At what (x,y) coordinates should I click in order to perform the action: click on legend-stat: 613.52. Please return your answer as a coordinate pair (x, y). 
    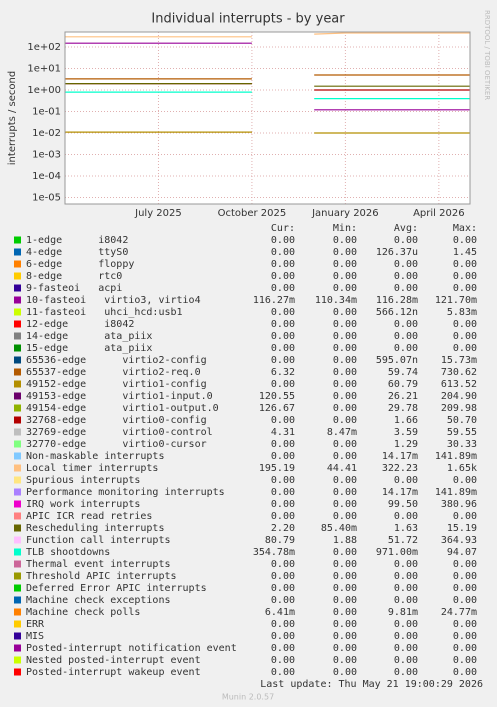
    Looking at the image, I should click on (459, 384).